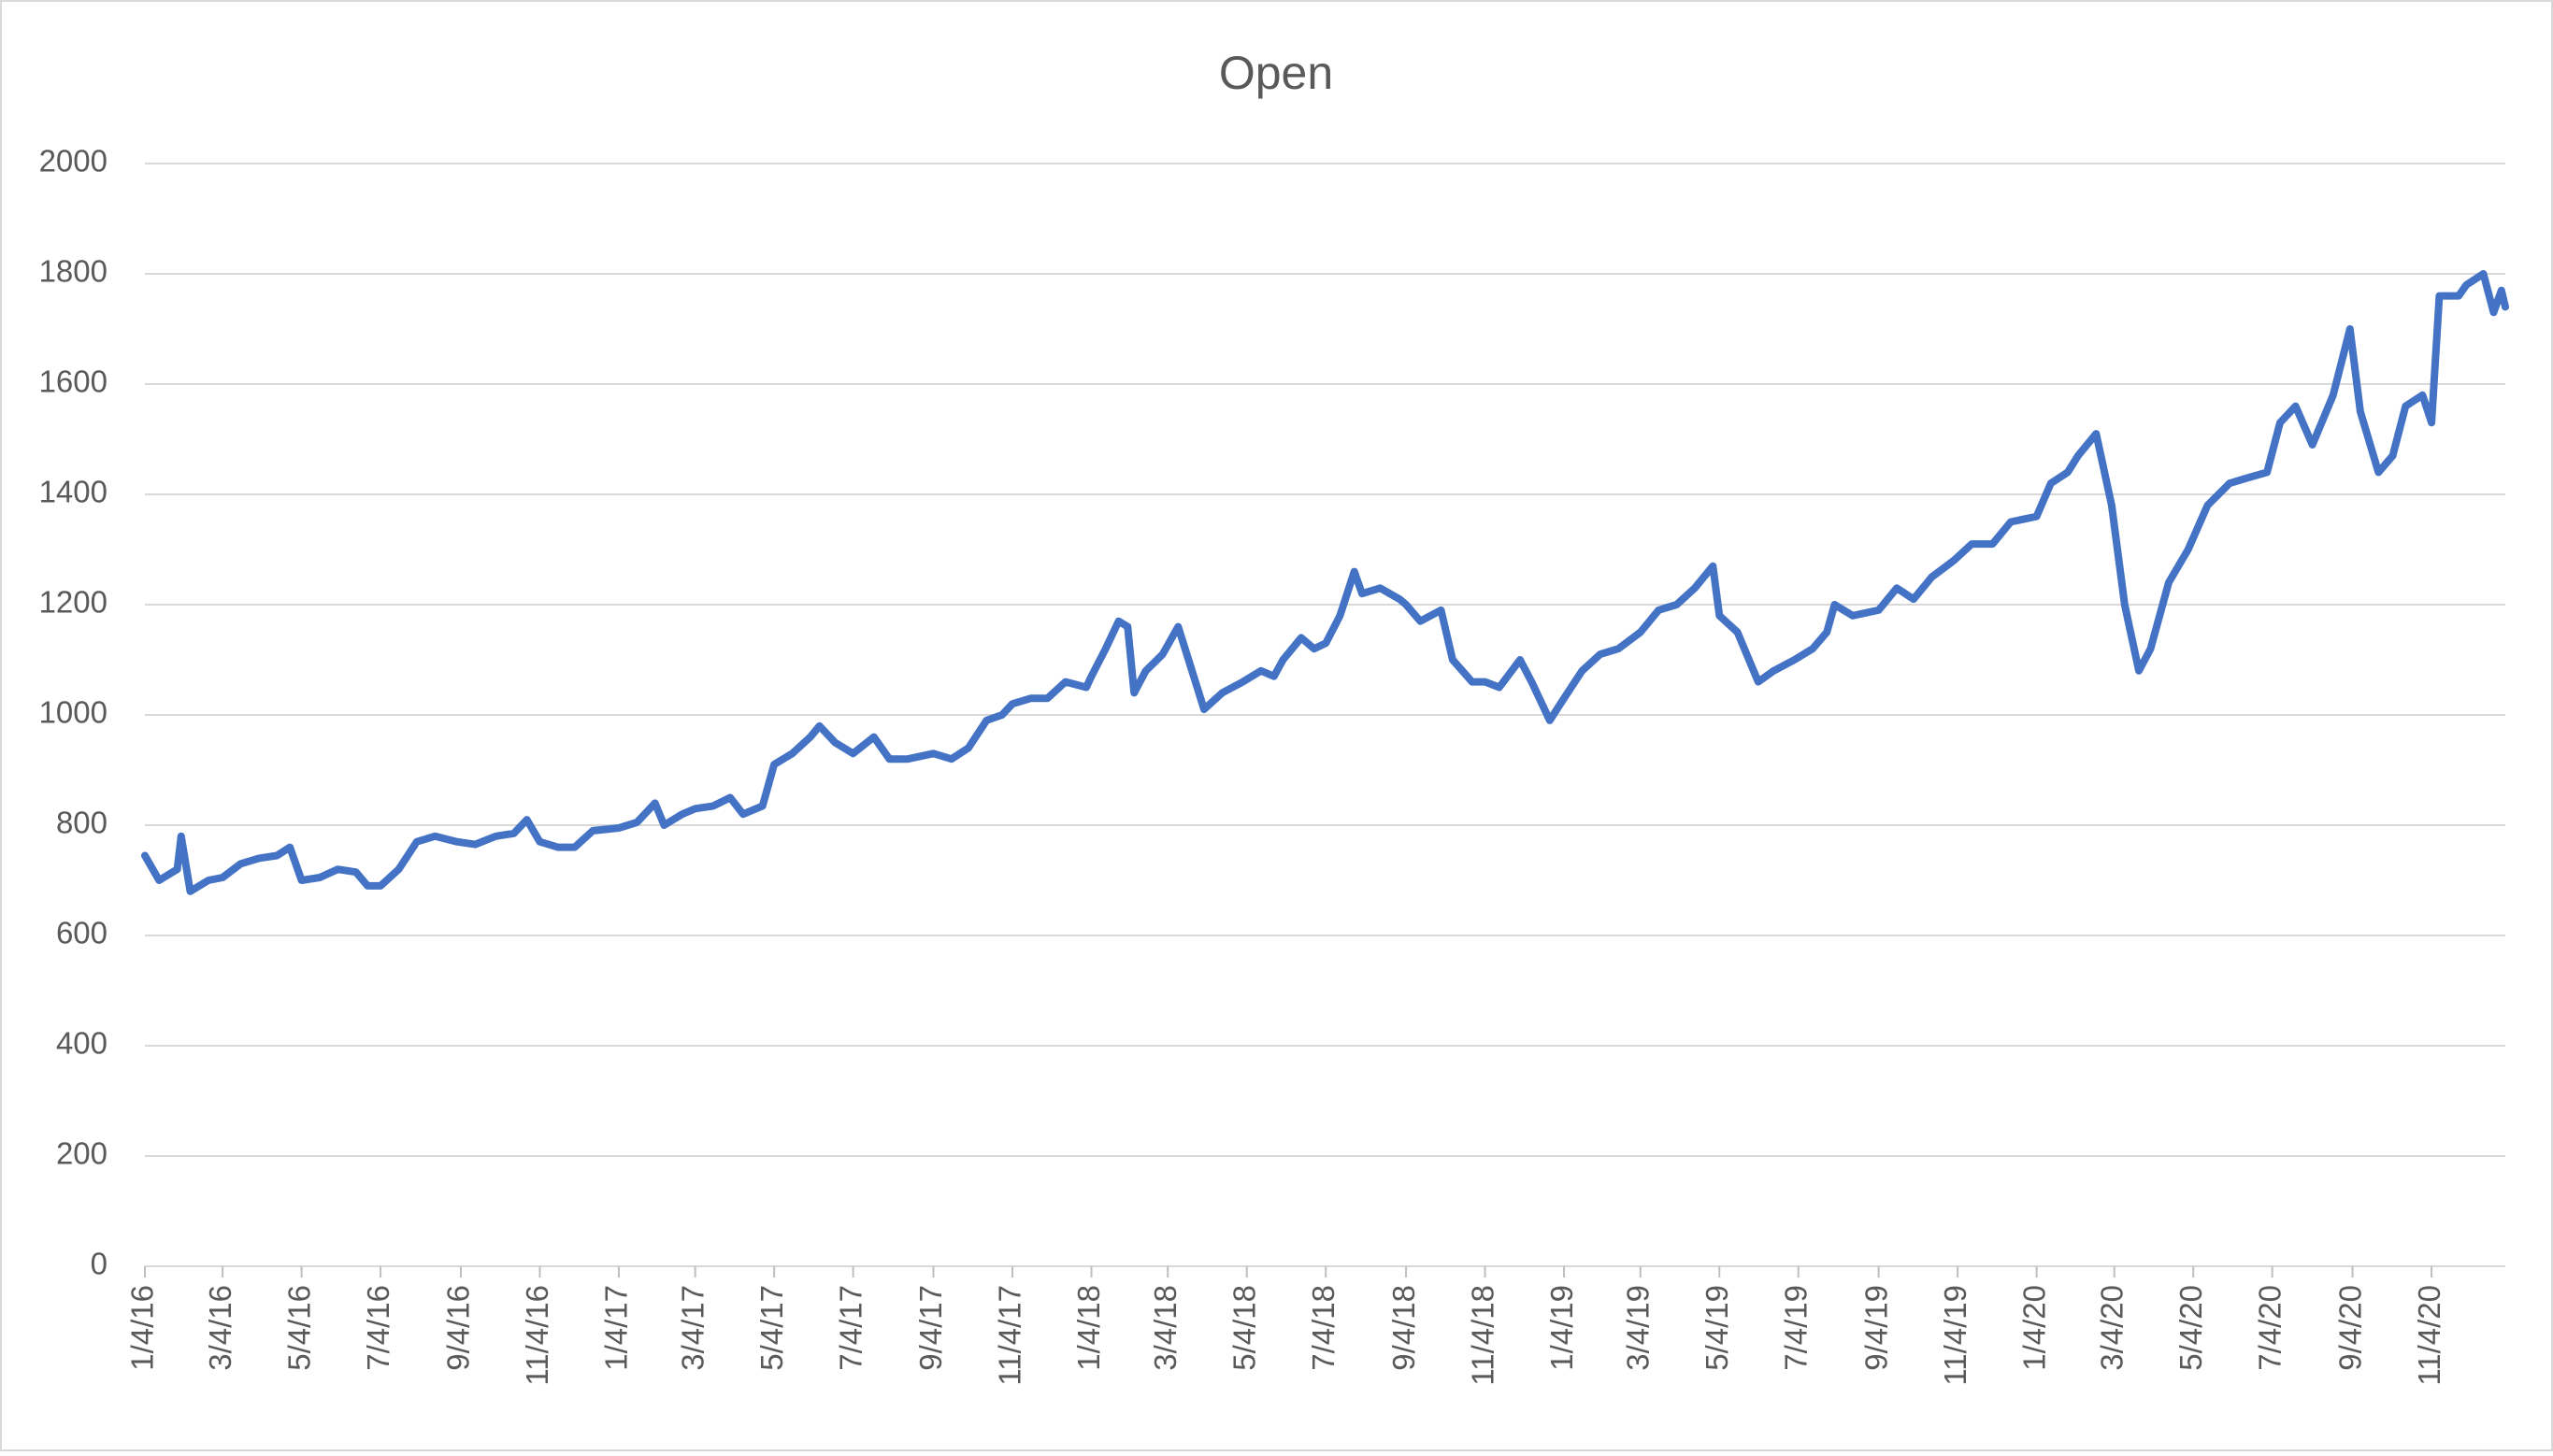  Describe the element at coordinates (299, 1328) in the screenshot. I see `x-tick-label: 5/4/16` at that location.